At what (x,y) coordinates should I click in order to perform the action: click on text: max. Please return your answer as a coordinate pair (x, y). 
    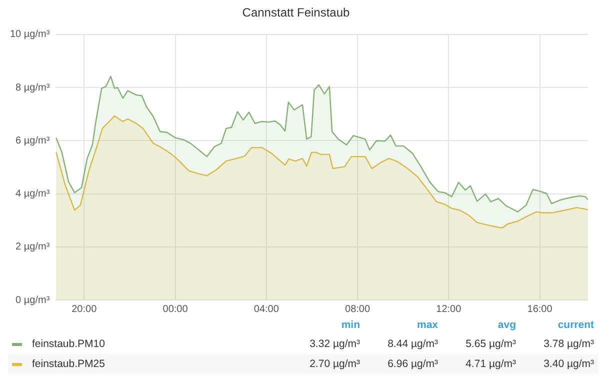
    Looking at the image, I should click on (427, 325).